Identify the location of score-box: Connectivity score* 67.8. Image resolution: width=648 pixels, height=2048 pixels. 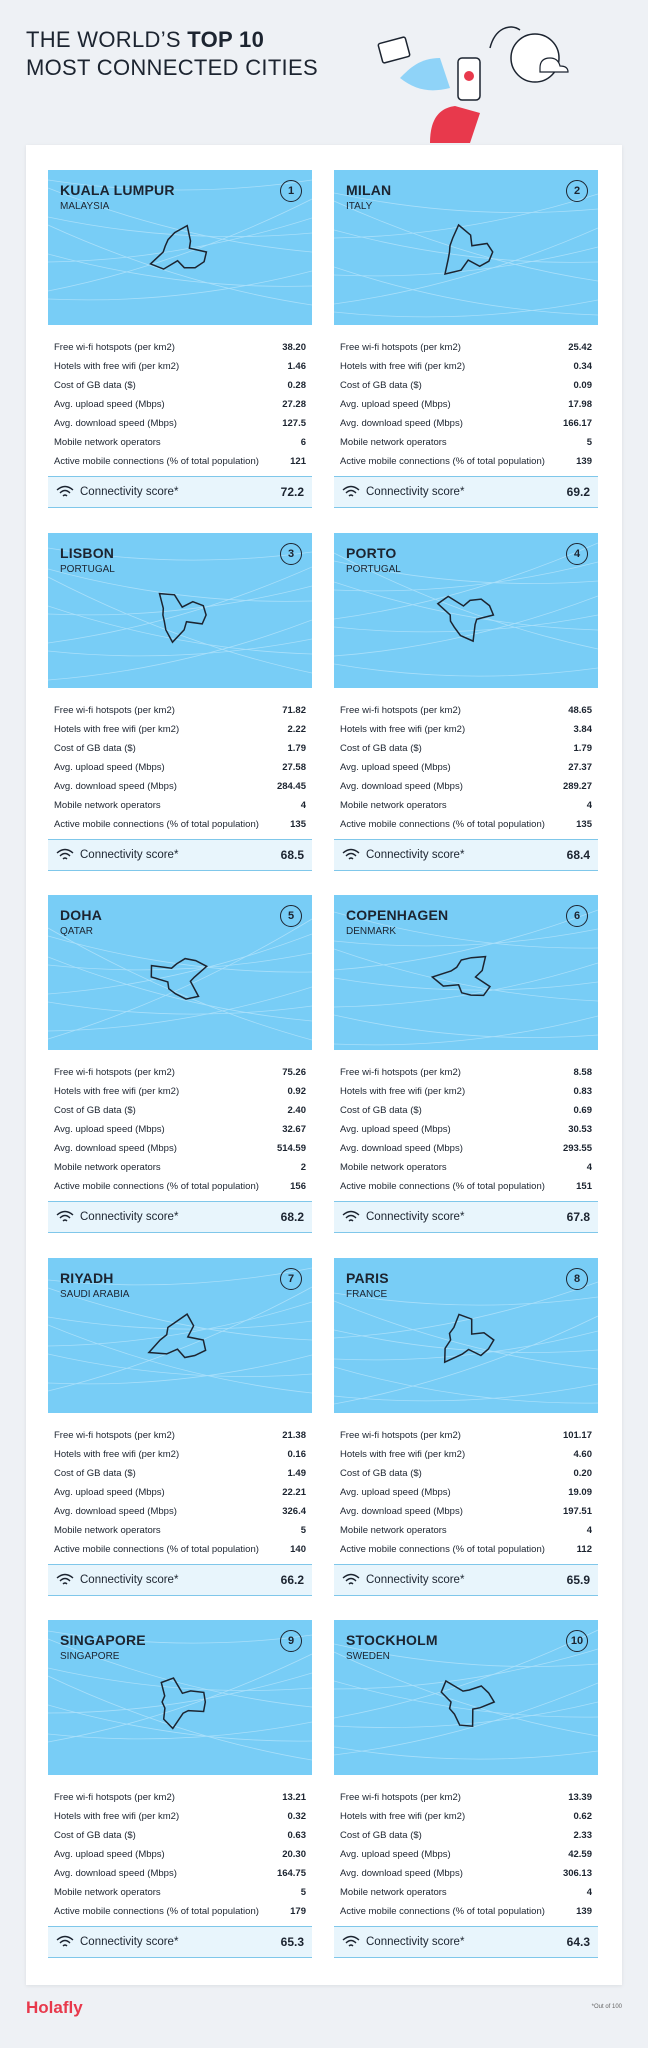
(466, 1217).